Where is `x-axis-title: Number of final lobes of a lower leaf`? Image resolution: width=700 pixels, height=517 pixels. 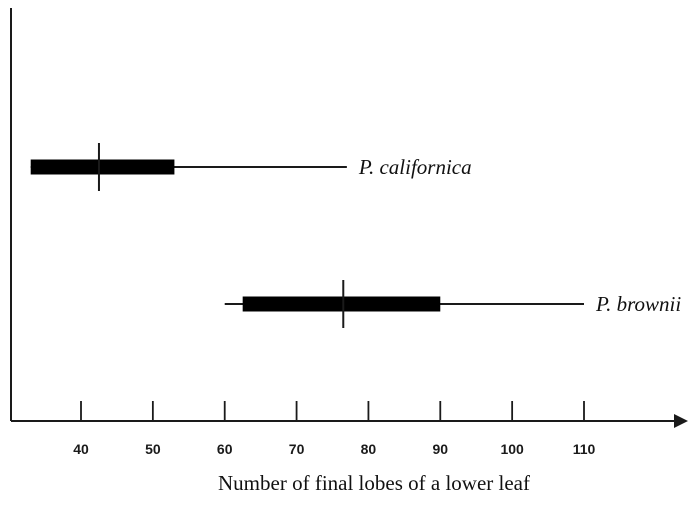 x-axis-title: Number of final lobes of a lower leaf is located at coordinates (374, 483).